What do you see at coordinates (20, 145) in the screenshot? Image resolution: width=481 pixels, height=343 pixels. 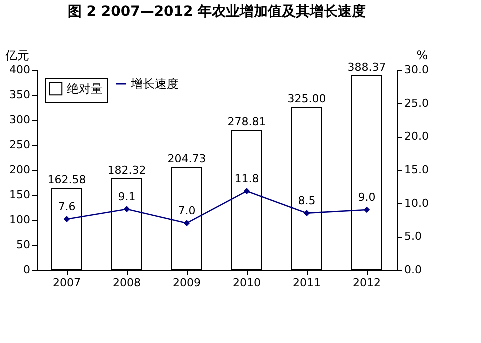 I see `y-tick-label: 250` at bounding box center [20, 145].